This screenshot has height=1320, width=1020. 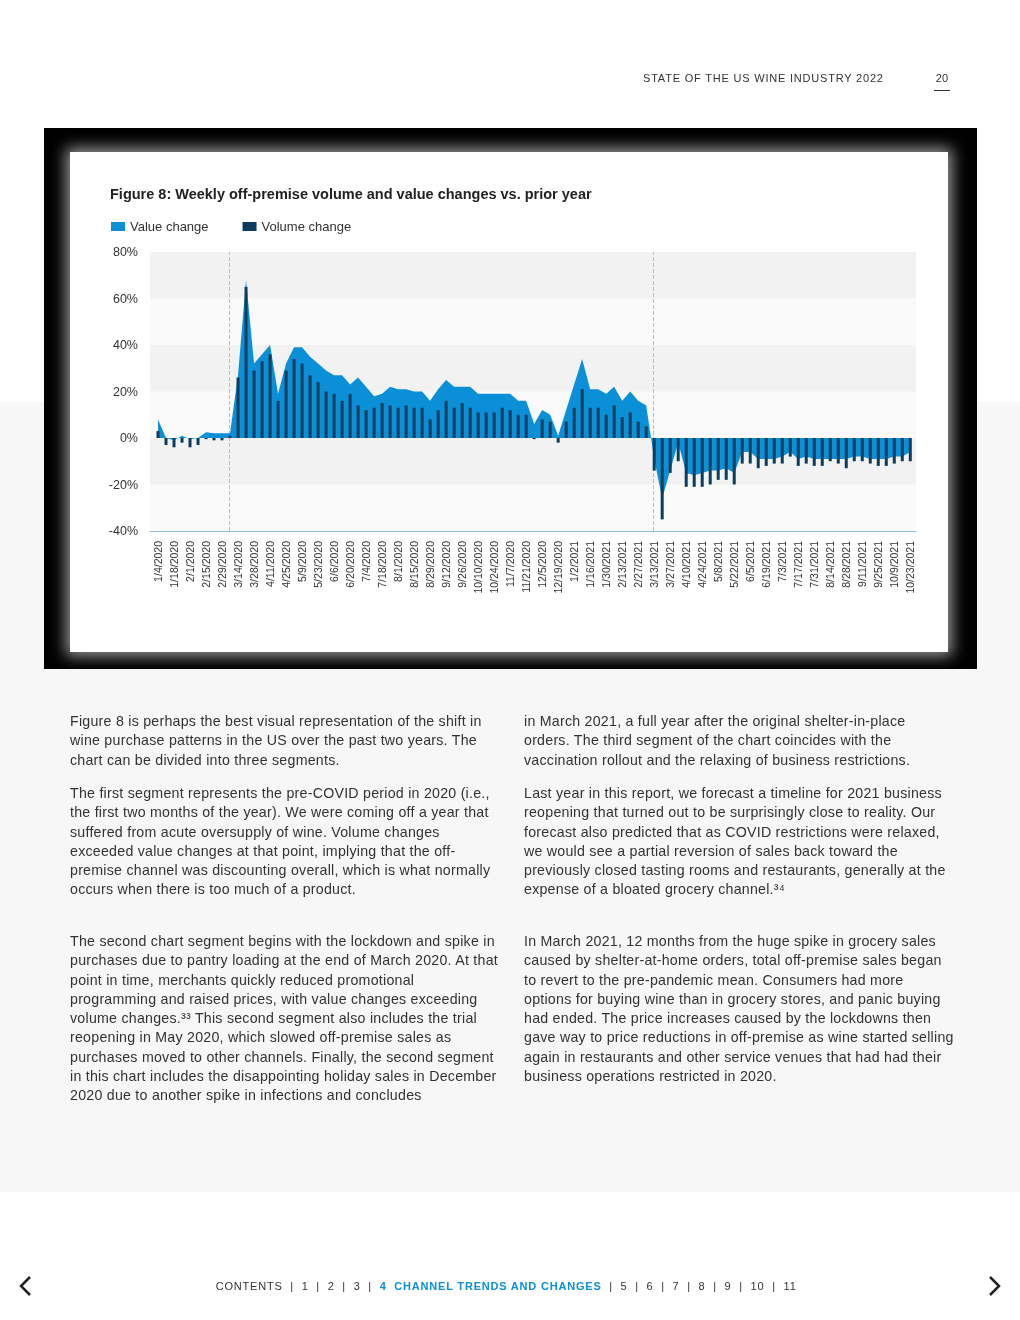 I want to click on x-tick-label: 12/19/2020, so click(x=558, y=567).